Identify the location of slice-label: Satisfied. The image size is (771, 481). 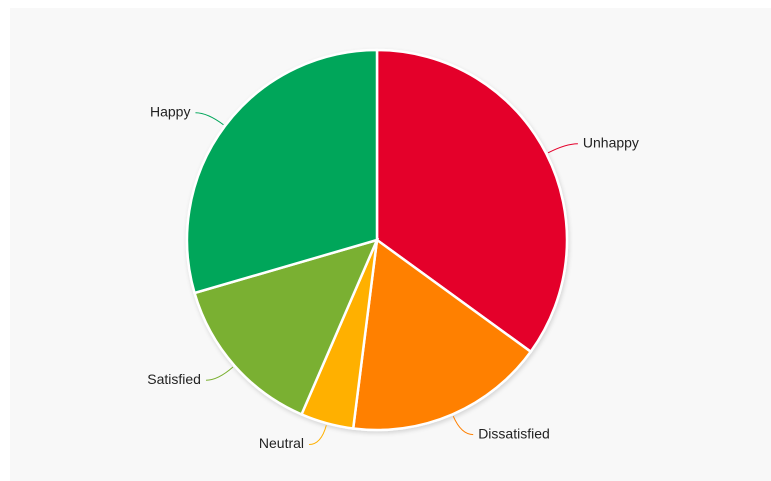
(174, 379).